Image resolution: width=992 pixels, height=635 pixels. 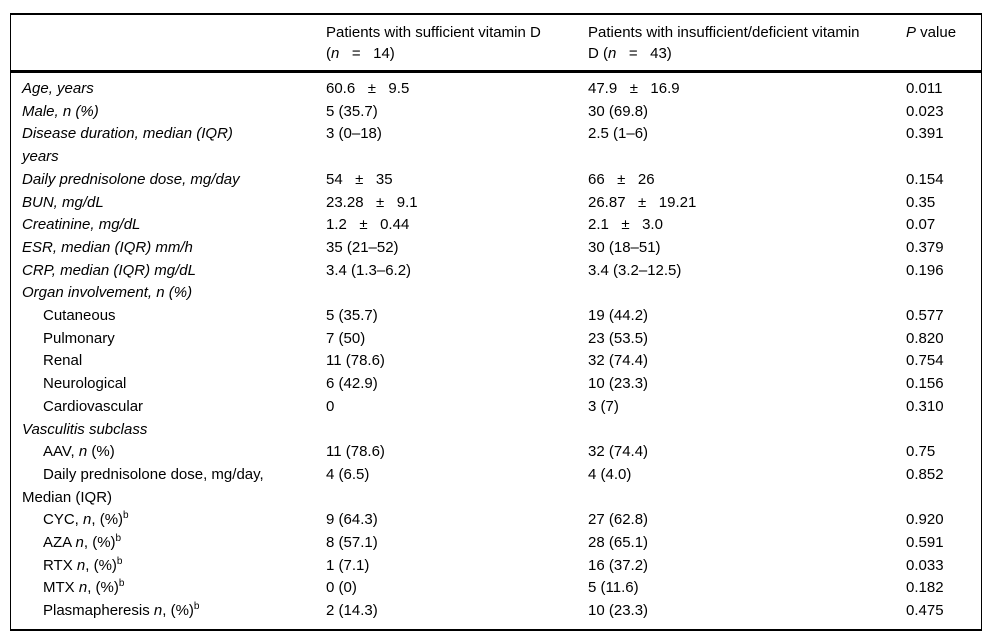 I want to click on table-row: Male, n (%) 5 (35.7) 30 (69.8) 0.023, so click(x=496, y=112).